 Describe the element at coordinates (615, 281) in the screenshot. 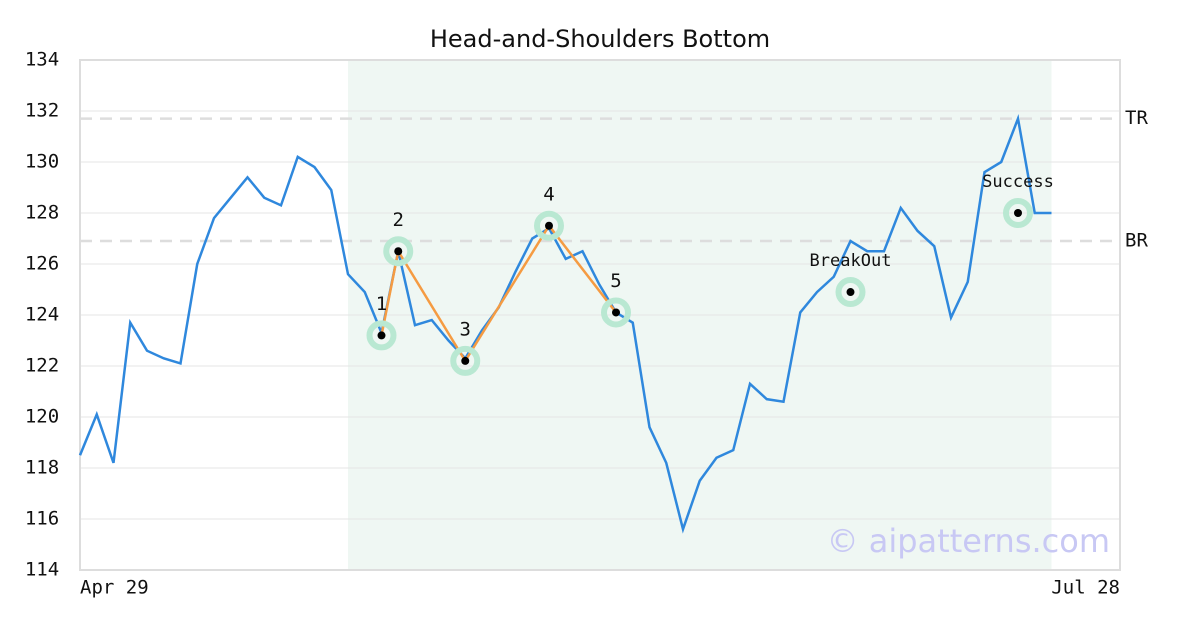

I see `marker-label: 5` at that location.